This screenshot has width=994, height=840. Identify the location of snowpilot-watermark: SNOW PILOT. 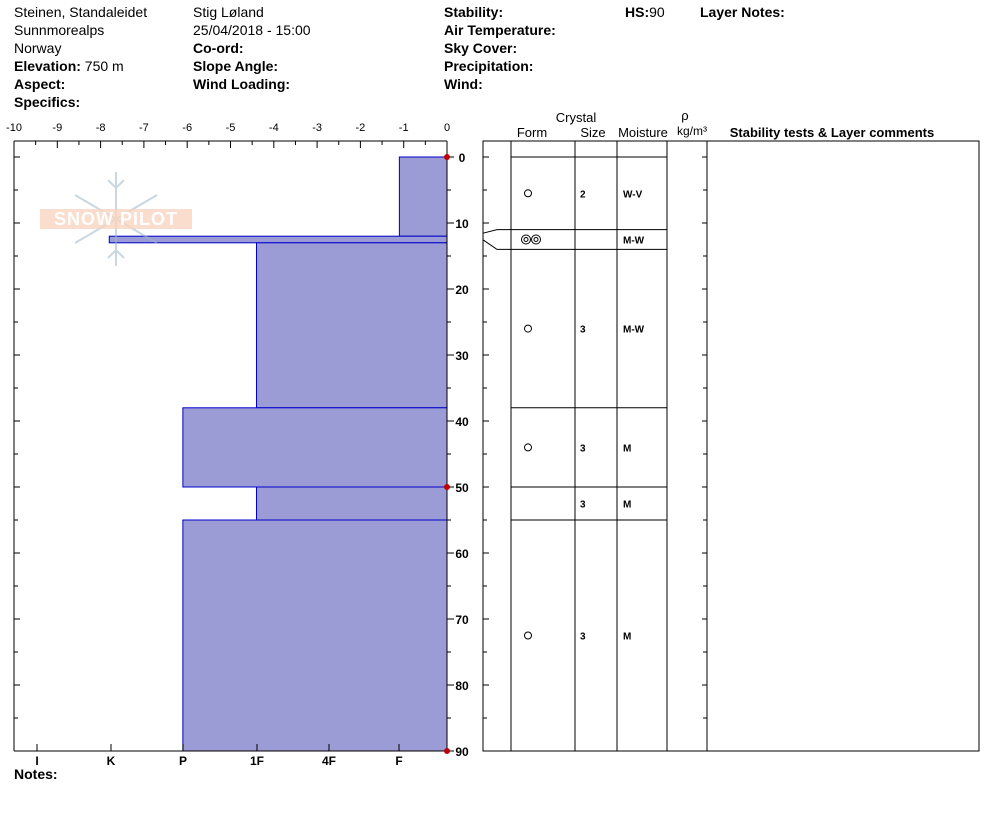
(116, 219).